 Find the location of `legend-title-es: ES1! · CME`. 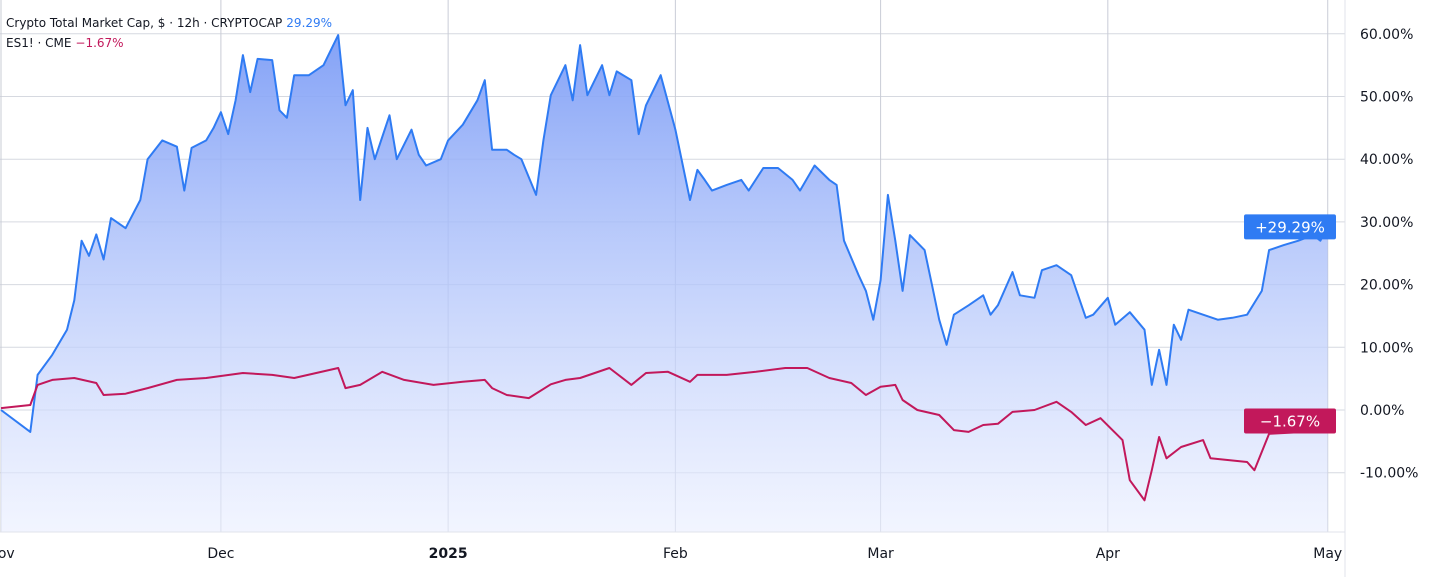

legend-title-es: ES1! · CME is located at coordinates (39, 43).